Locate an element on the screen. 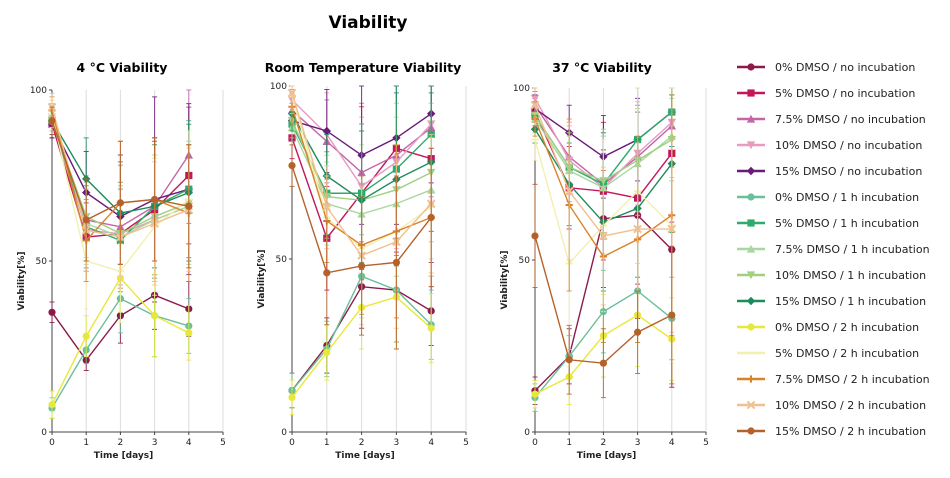  error-bar is located at coordinates (292, 98).